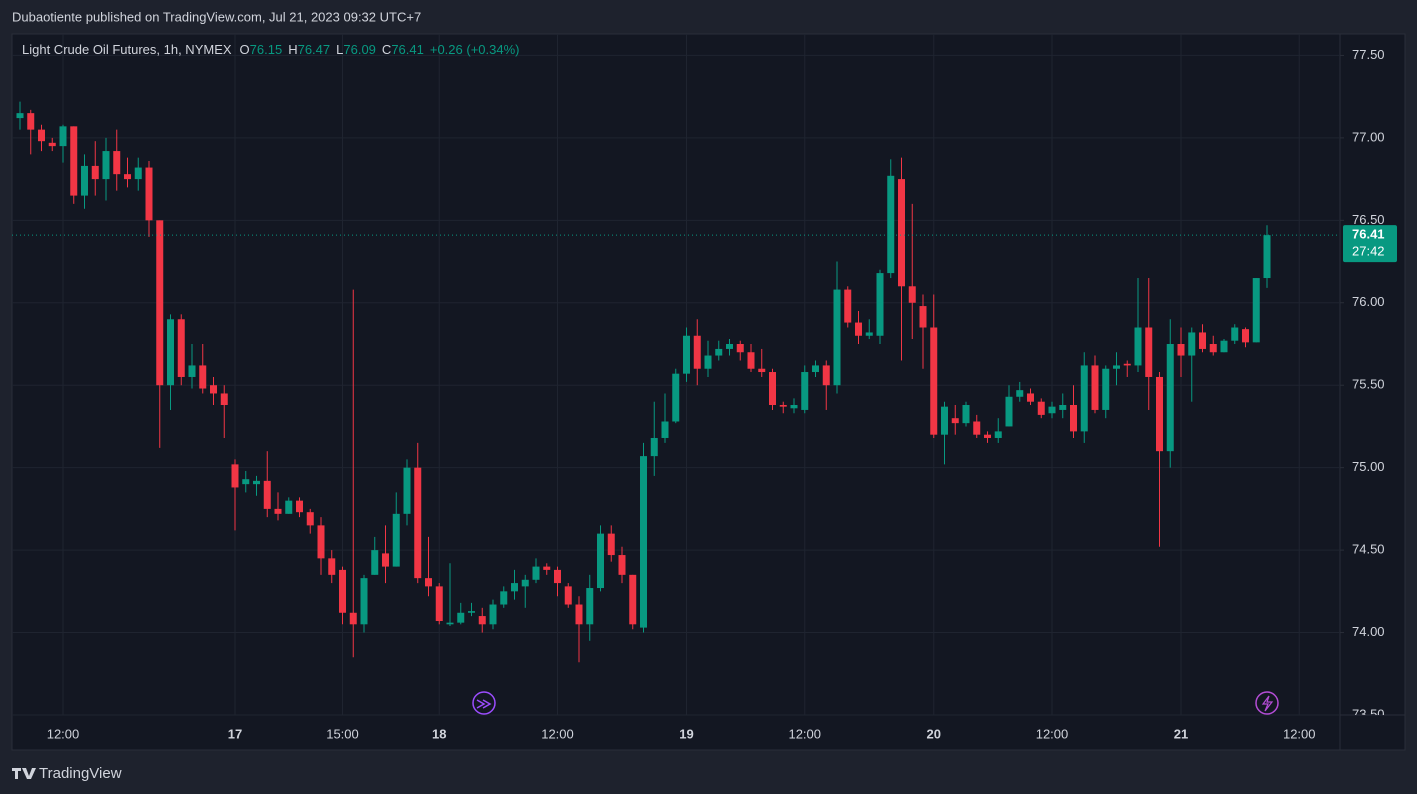 This screenshot has width=1417, height=794. What do you see at coordinates (314, 49) in the screenshot?
I see `legend-value: 76.47` at bounding box center [314, 49].